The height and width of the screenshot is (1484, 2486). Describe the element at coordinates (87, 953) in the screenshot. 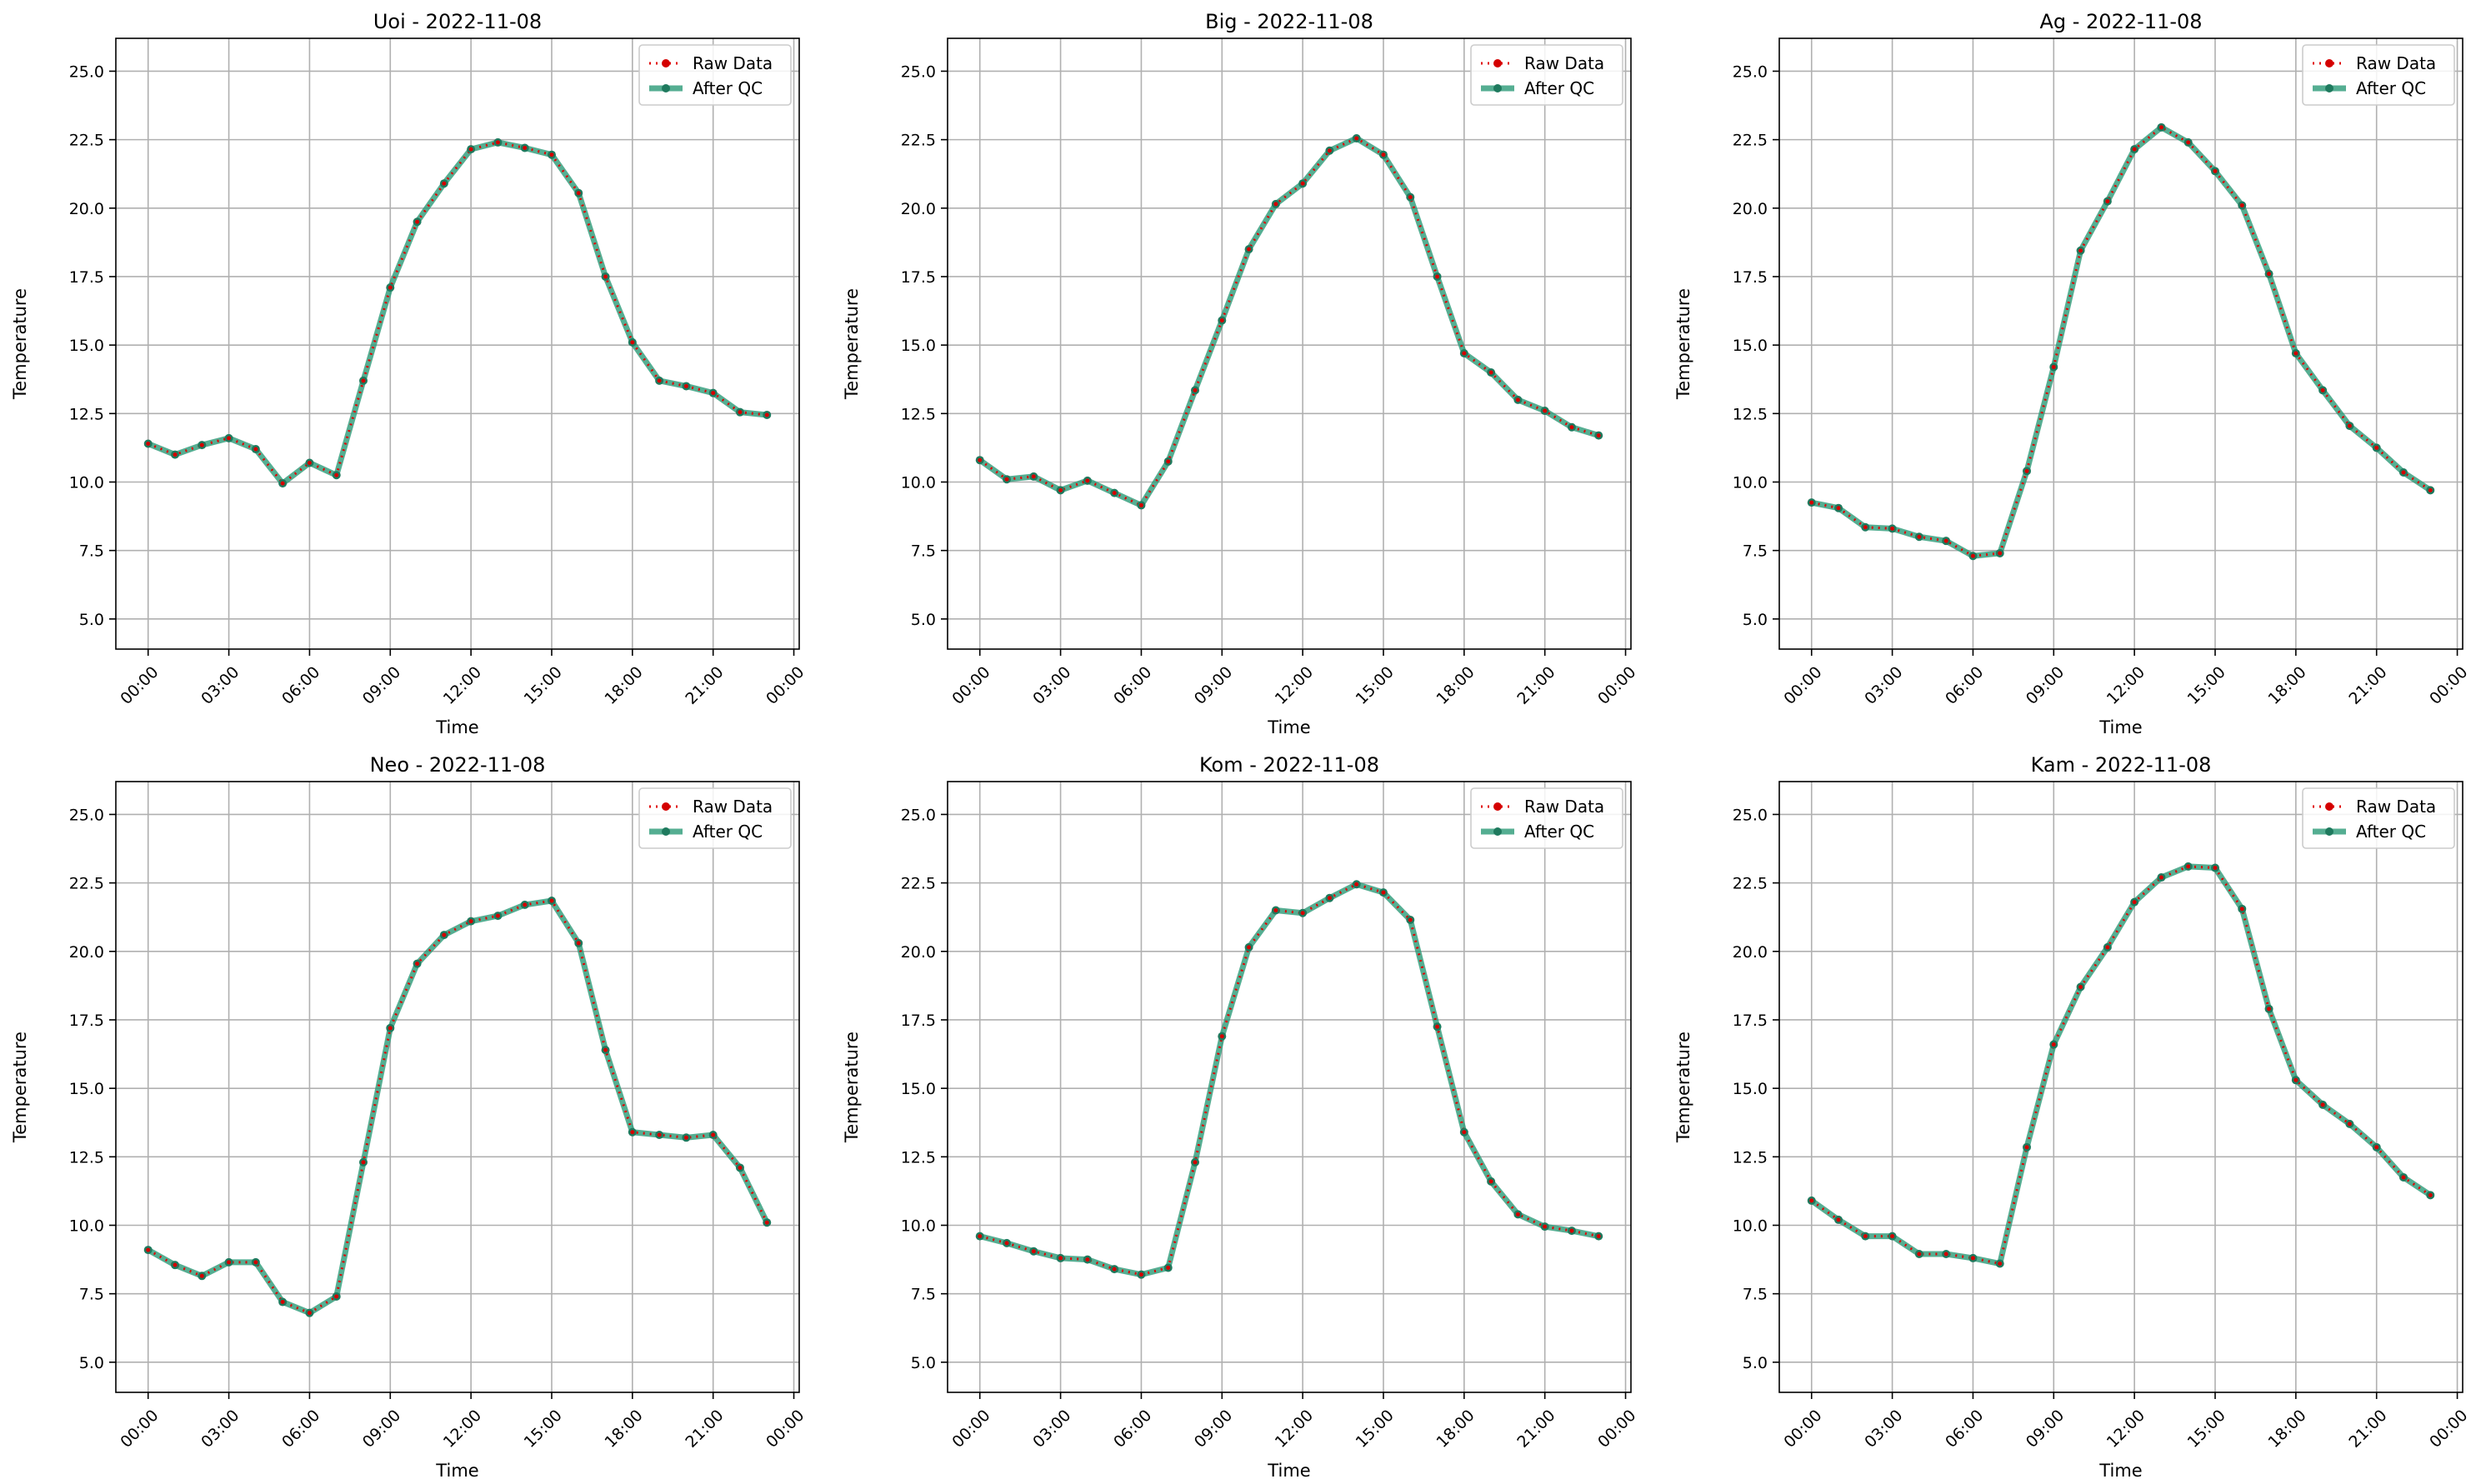

I see `y-tick-label: 20.0` at that location.